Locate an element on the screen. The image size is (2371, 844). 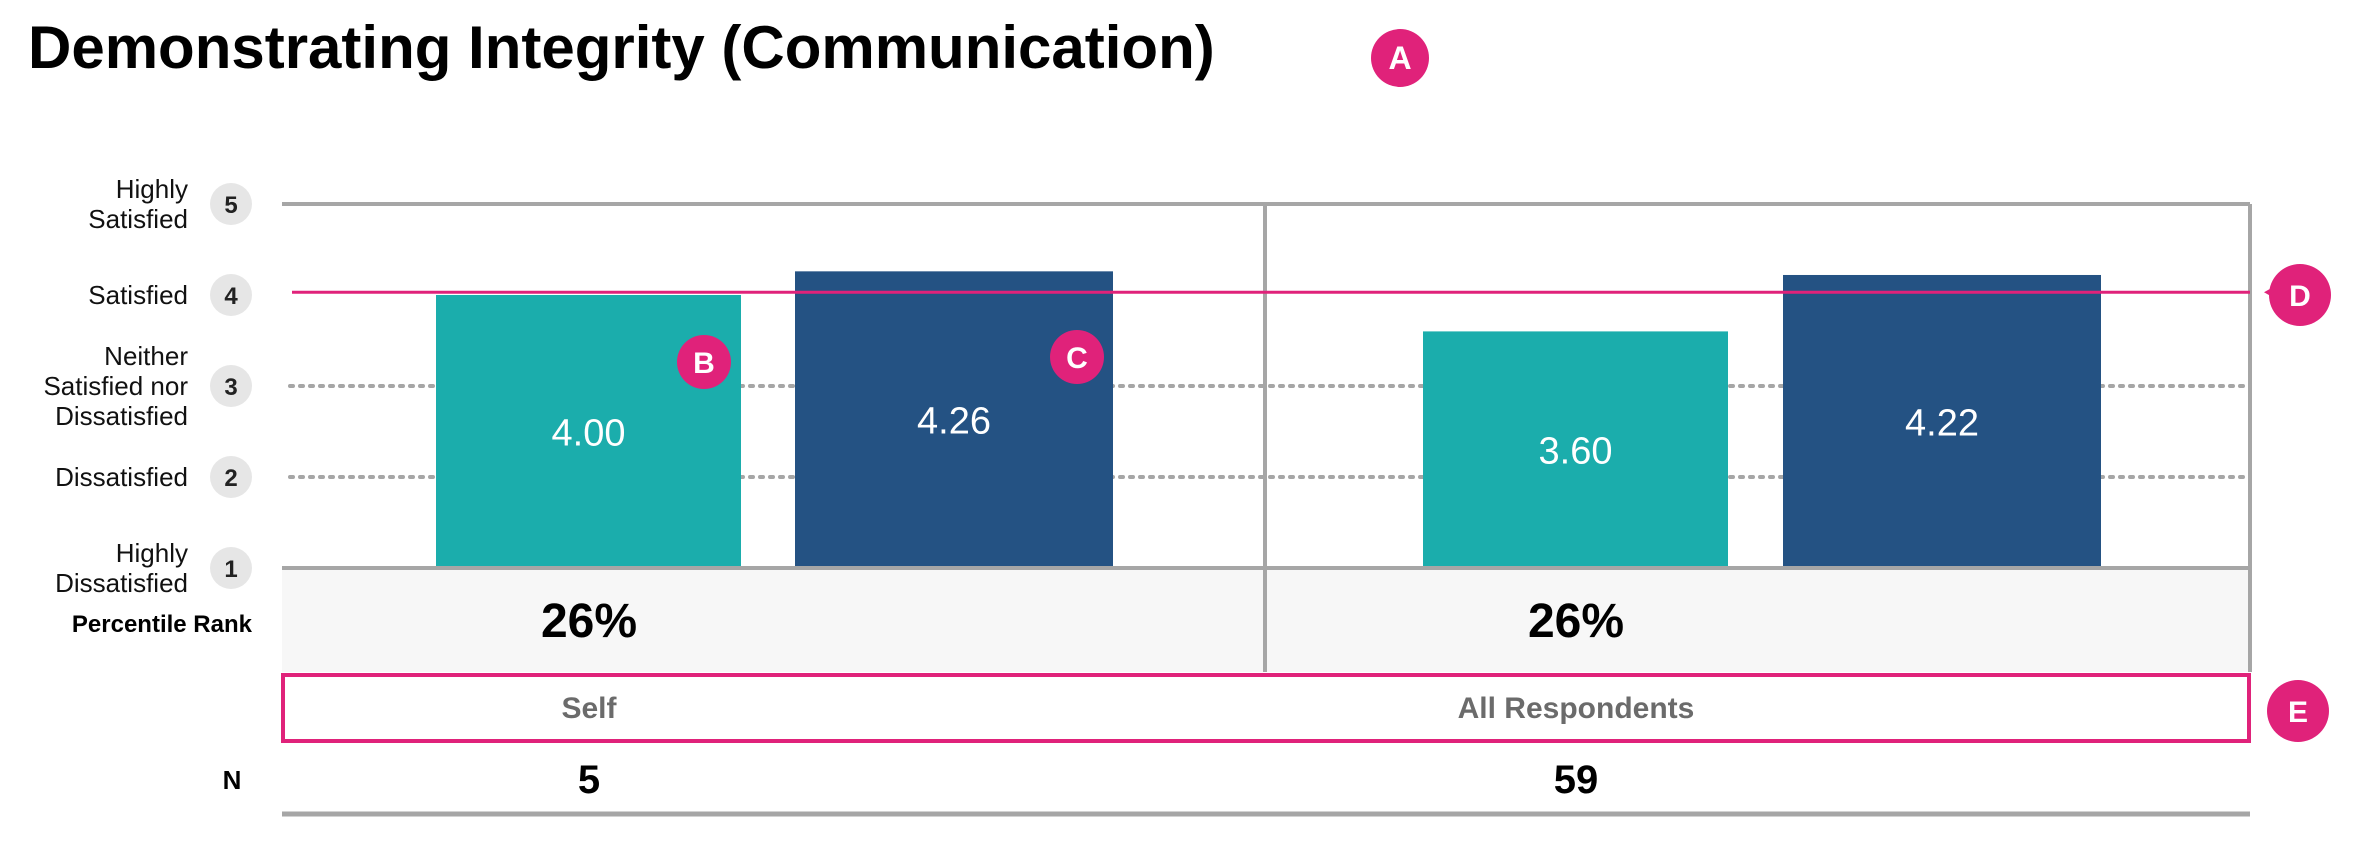
n-value: 5 is located at coordinates (589, 780).